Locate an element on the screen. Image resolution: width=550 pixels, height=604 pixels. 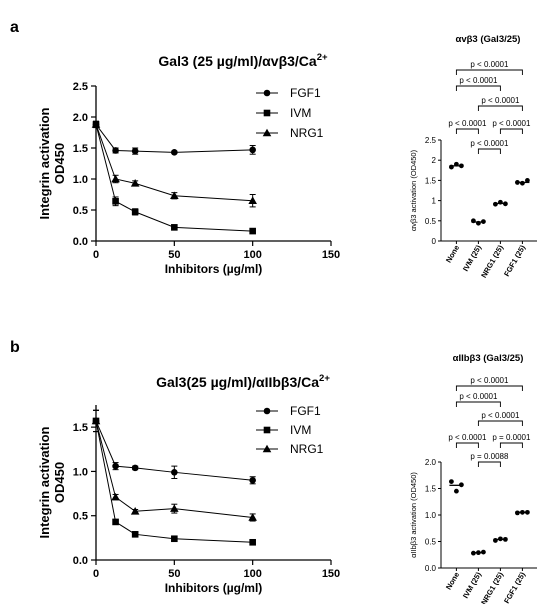
chart-title: αIIbβ3 (Gal3/25) is located at coordinates (488, 358).